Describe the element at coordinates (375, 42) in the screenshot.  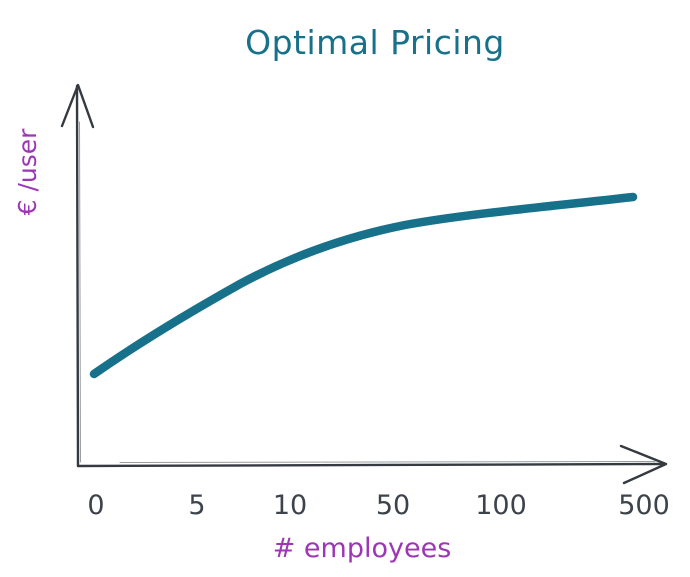
I see `chart-title: Optimal Pricing` at that location.